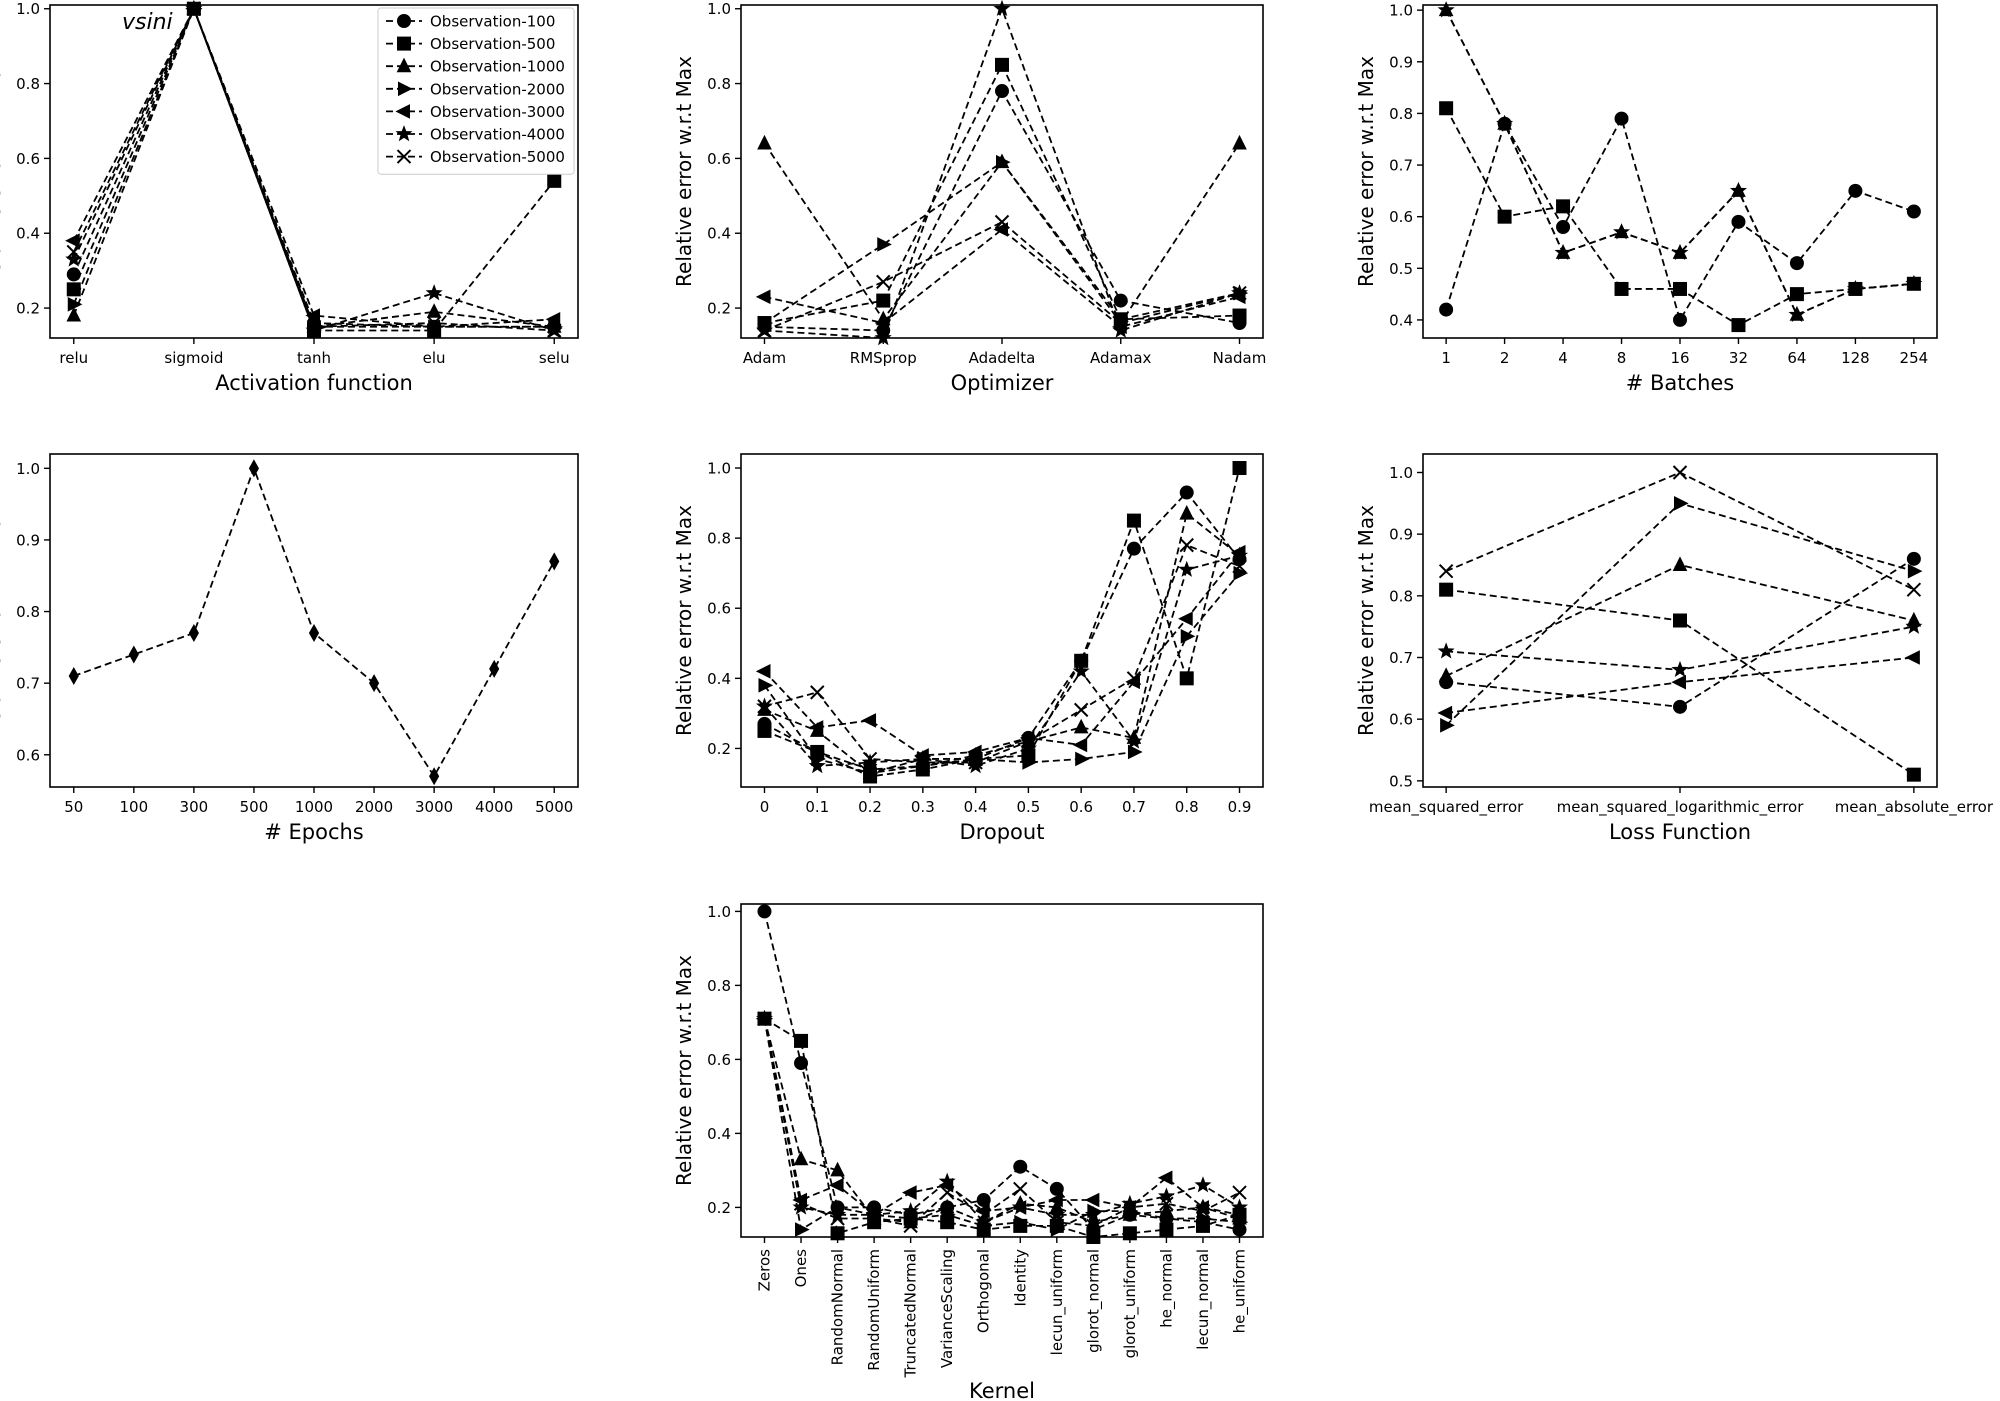  What do you see at coordinates (492, 22) in the screenshot?
I see `legend-label: Observation-100` at bounding box center [492, 22].